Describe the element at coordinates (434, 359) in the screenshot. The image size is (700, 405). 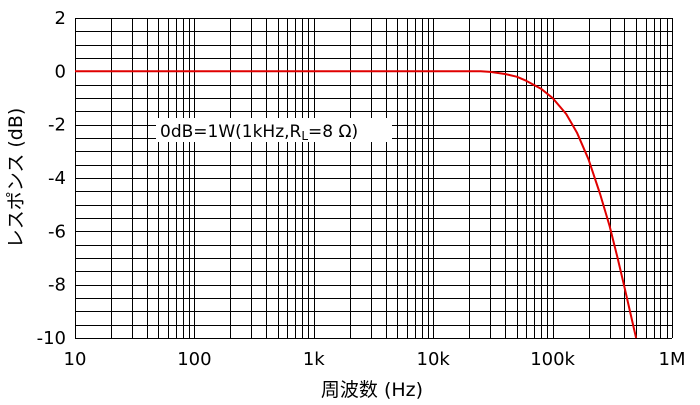
I see `x-tick-label: 10k` at that location.